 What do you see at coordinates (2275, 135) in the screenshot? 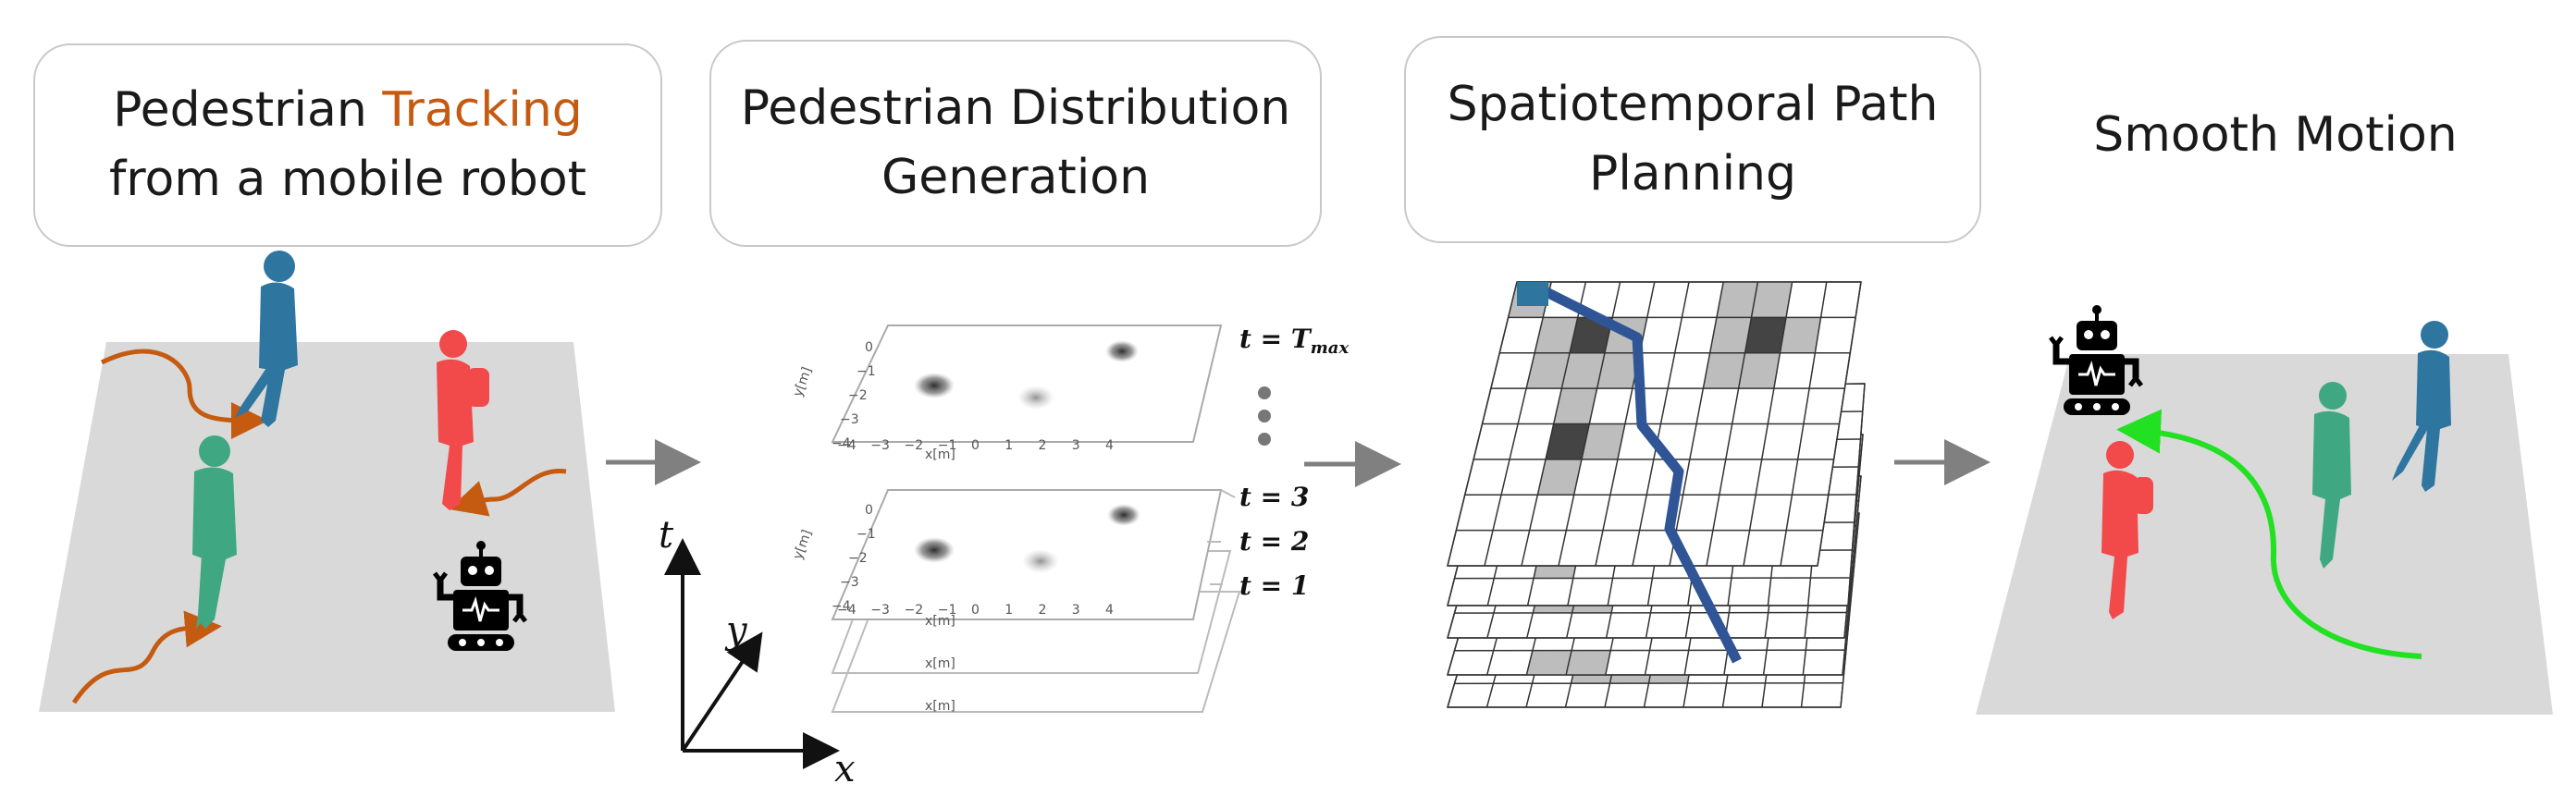
I see `stage-title-smooth-motion: Smooth Motion` at bounding box center [2275, 135].